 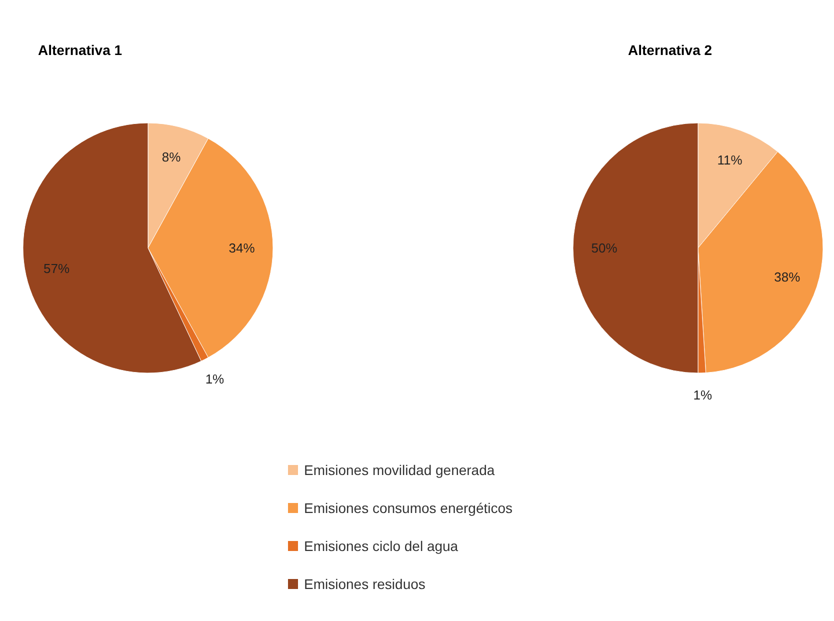 I want to click on data-label: 50%, so click(x=604, y=248).